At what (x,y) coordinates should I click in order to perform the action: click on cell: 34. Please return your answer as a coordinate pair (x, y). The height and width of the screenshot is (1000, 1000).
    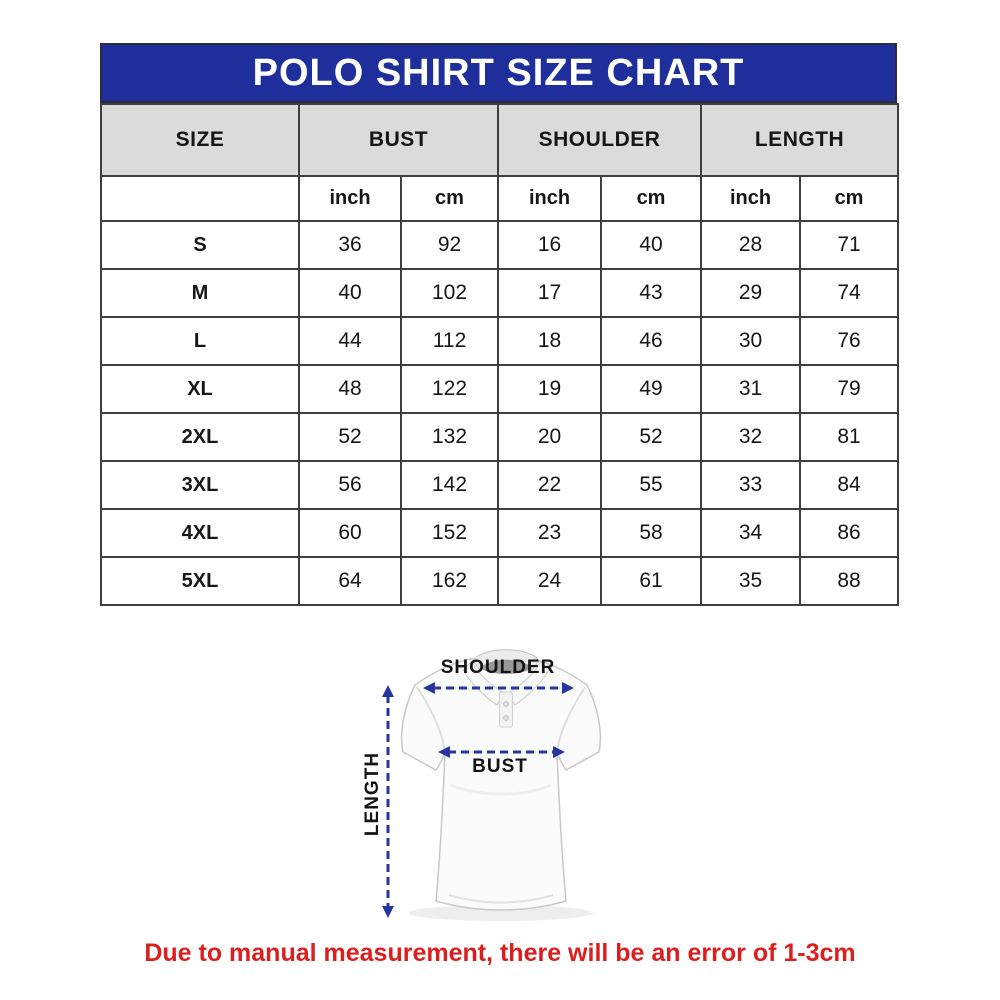
    Looking at the image, I should click on (751, 533).